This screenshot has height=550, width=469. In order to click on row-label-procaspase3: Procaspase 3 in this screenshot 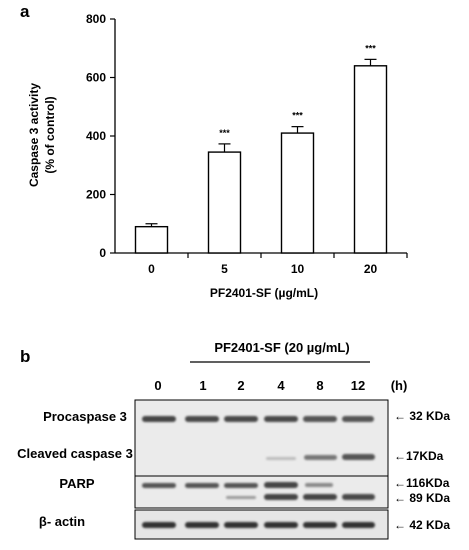, I will do `click(85, 416)`.